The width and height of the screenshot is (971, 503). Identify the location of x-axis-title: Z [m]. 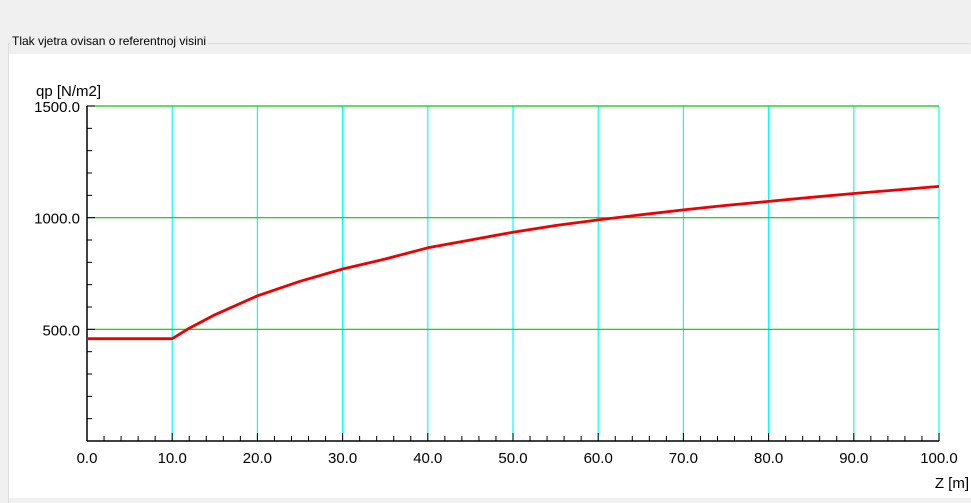
(952, 483).